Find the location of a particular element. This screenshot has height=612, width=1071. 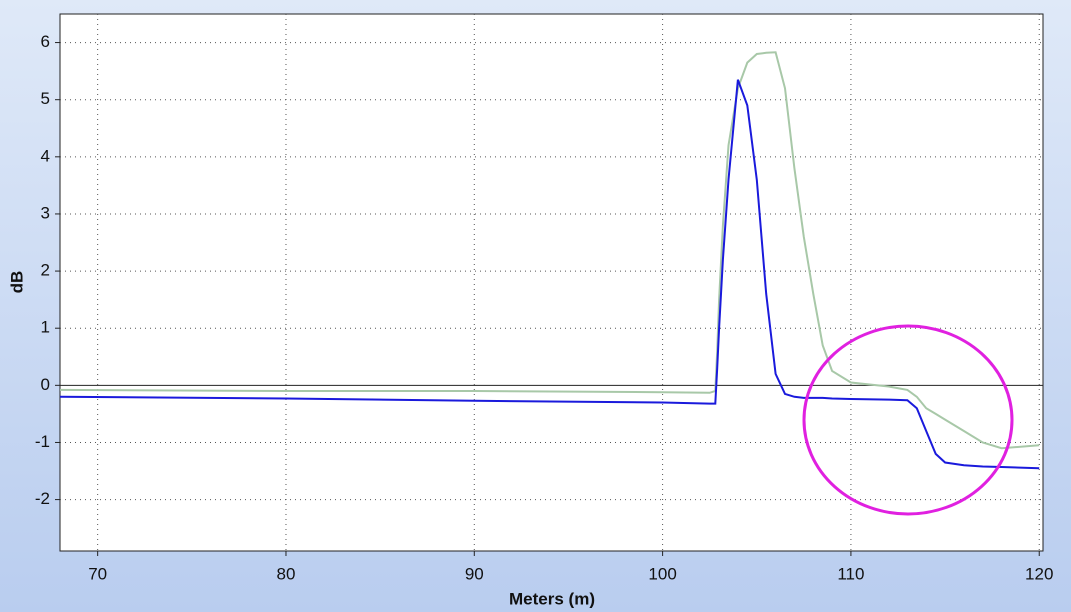

x-axis-title: Meters (m) is located at coordinates (552, 598).